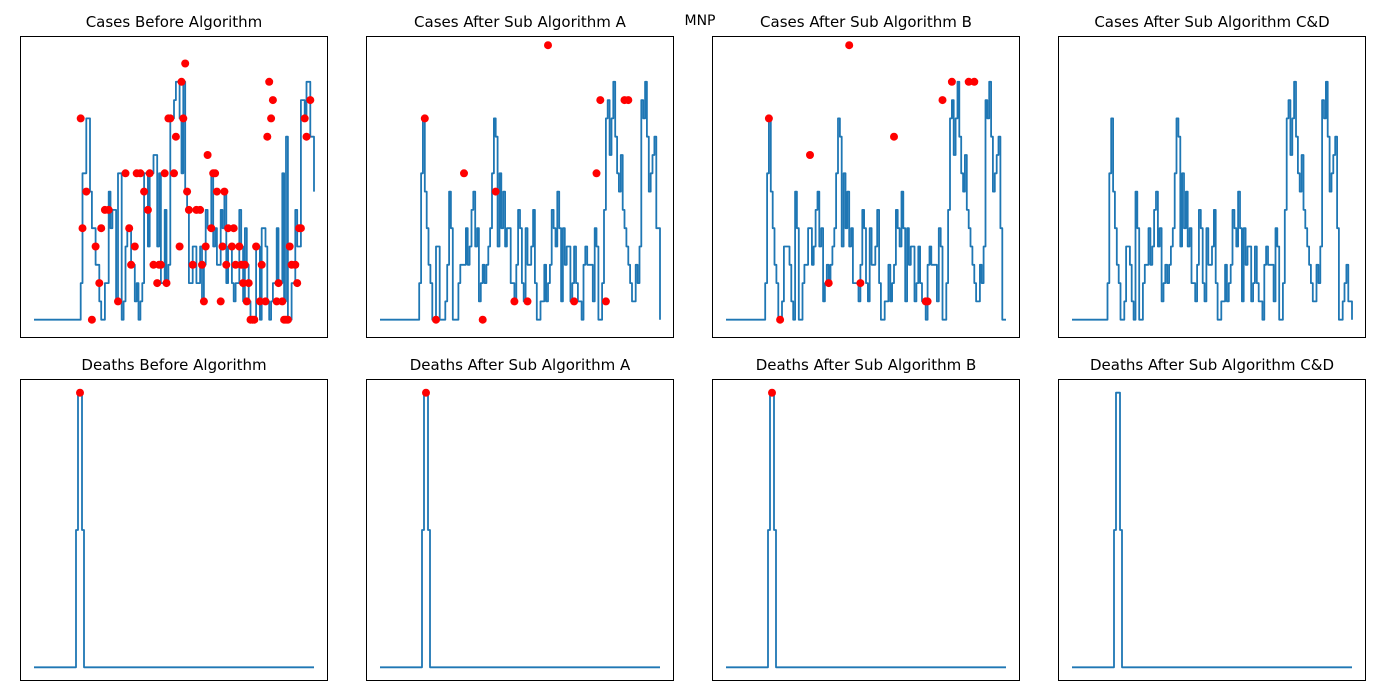  What do you see at coordinates (520, 365) in the screenshot?
I see `subplot-title: Deaths After Sub Algorithm A` at bounding box center [520, 365].